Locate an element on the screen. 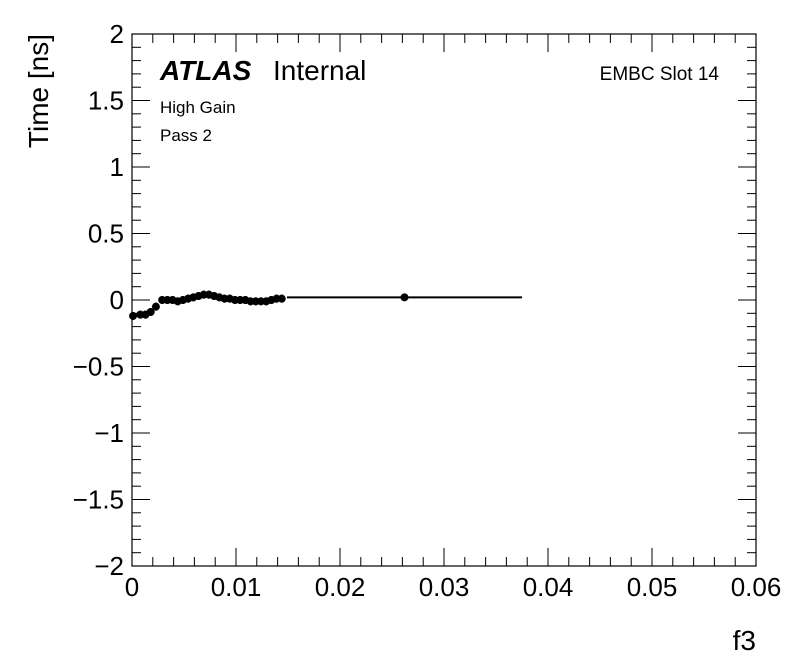  gain-label: High Gain is located at coordinates (198, 107).